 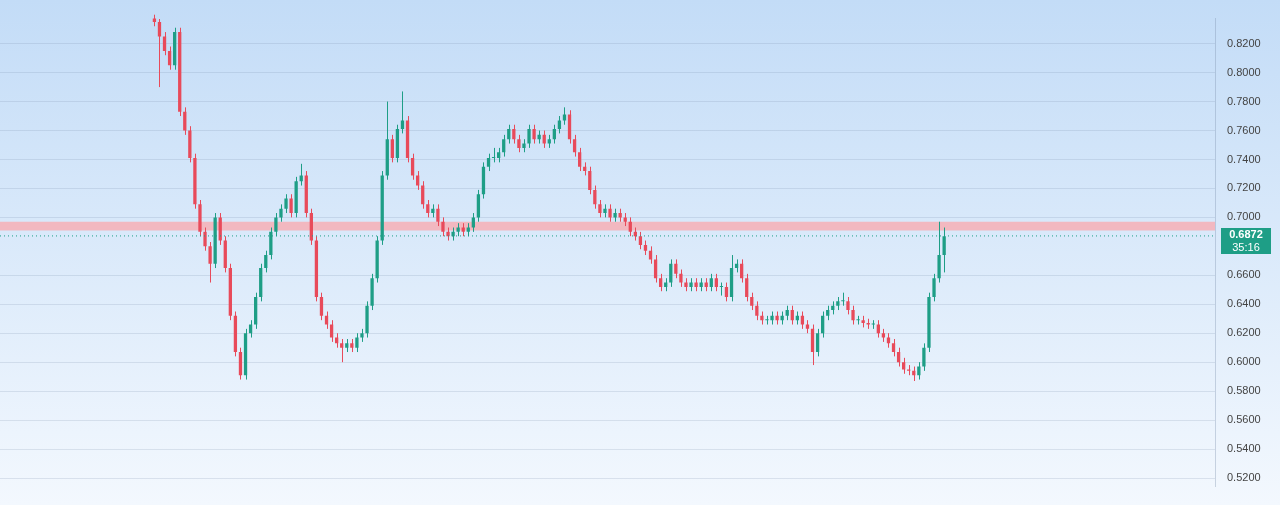 What do you see at coordinates (1244, 158) in the screenshot?
I see `y-tick-label: 0.7400` at bounding box center [1244, 158].